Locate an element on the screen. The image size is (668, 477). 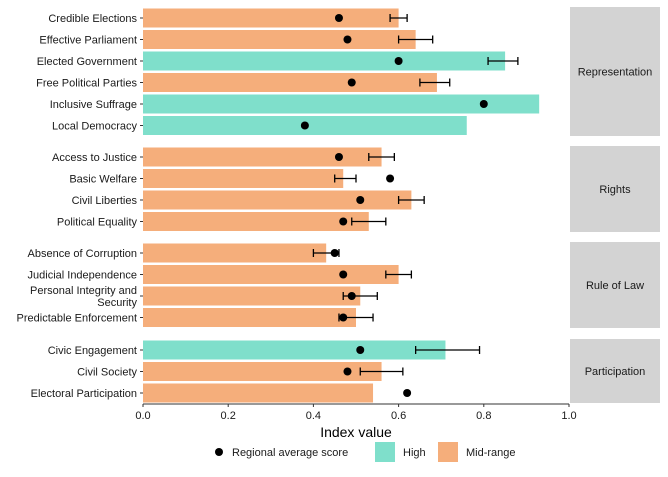
facet-strip-label: Participation is located at coordinates (615, 372).